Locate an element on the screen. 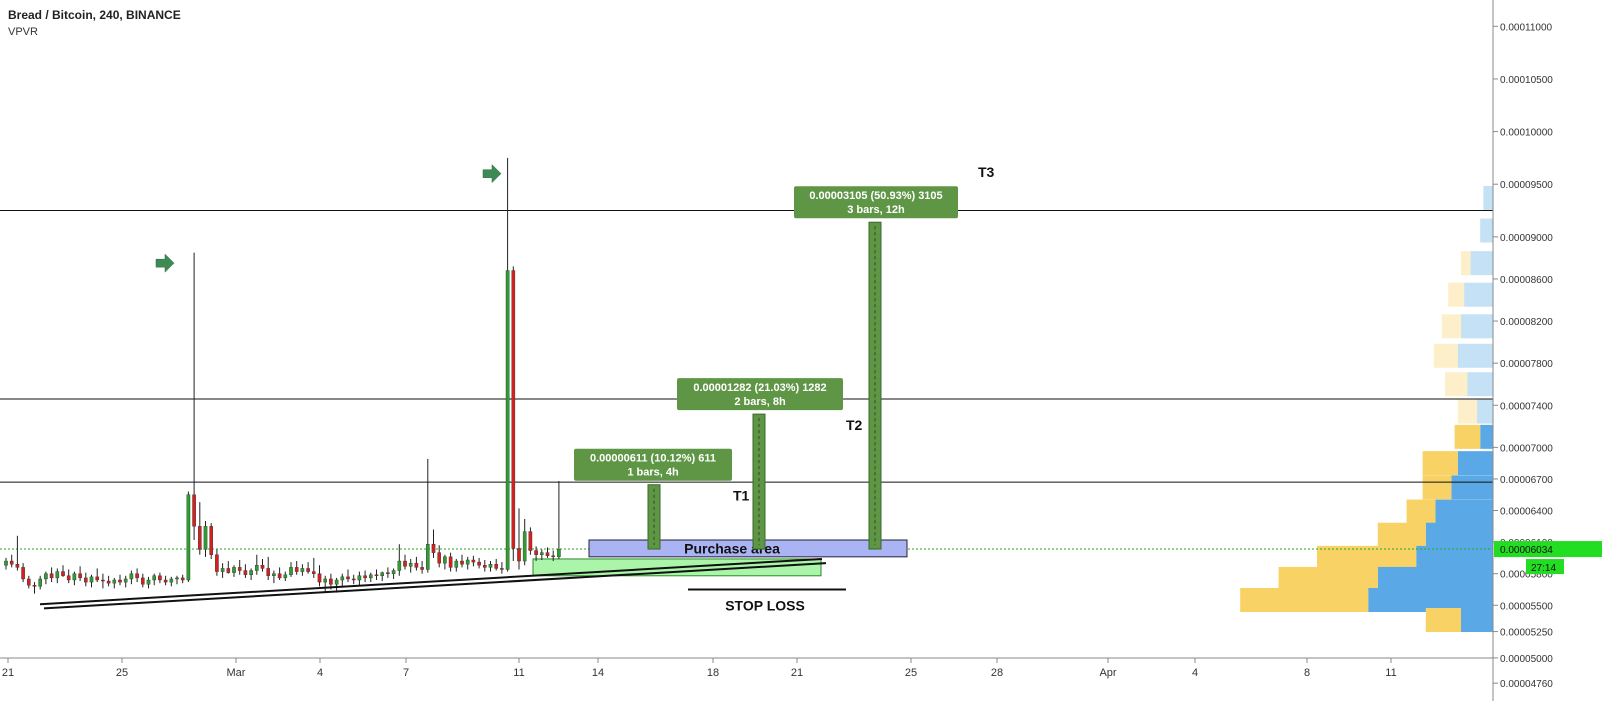 The image size is (1602, 706). support-trendline-lower is located at coordinates (435, 586).